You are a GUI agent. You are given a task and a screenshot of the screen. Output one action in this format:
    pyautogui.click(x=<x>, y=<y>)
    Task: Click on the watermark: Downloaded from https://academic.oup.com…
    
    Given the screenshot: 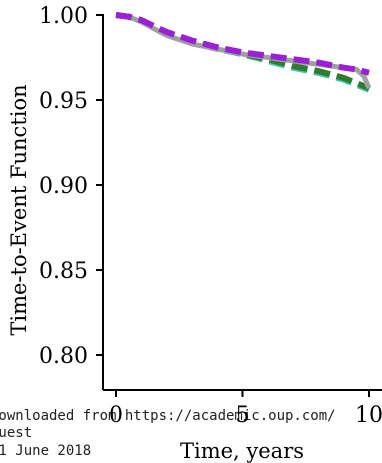 What is the action you would take?
    pyautogui.click(x=168, y=433)
    